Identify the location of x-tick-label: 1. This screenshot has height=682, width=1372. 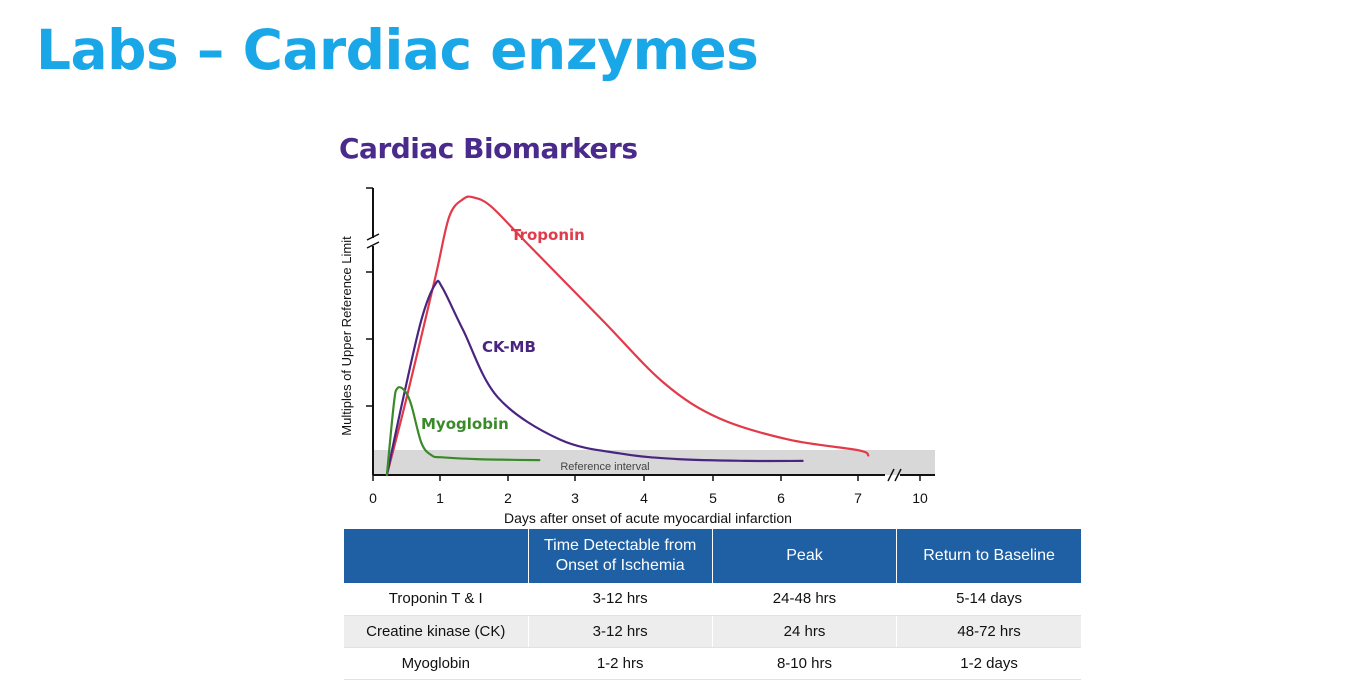
(440, 498).